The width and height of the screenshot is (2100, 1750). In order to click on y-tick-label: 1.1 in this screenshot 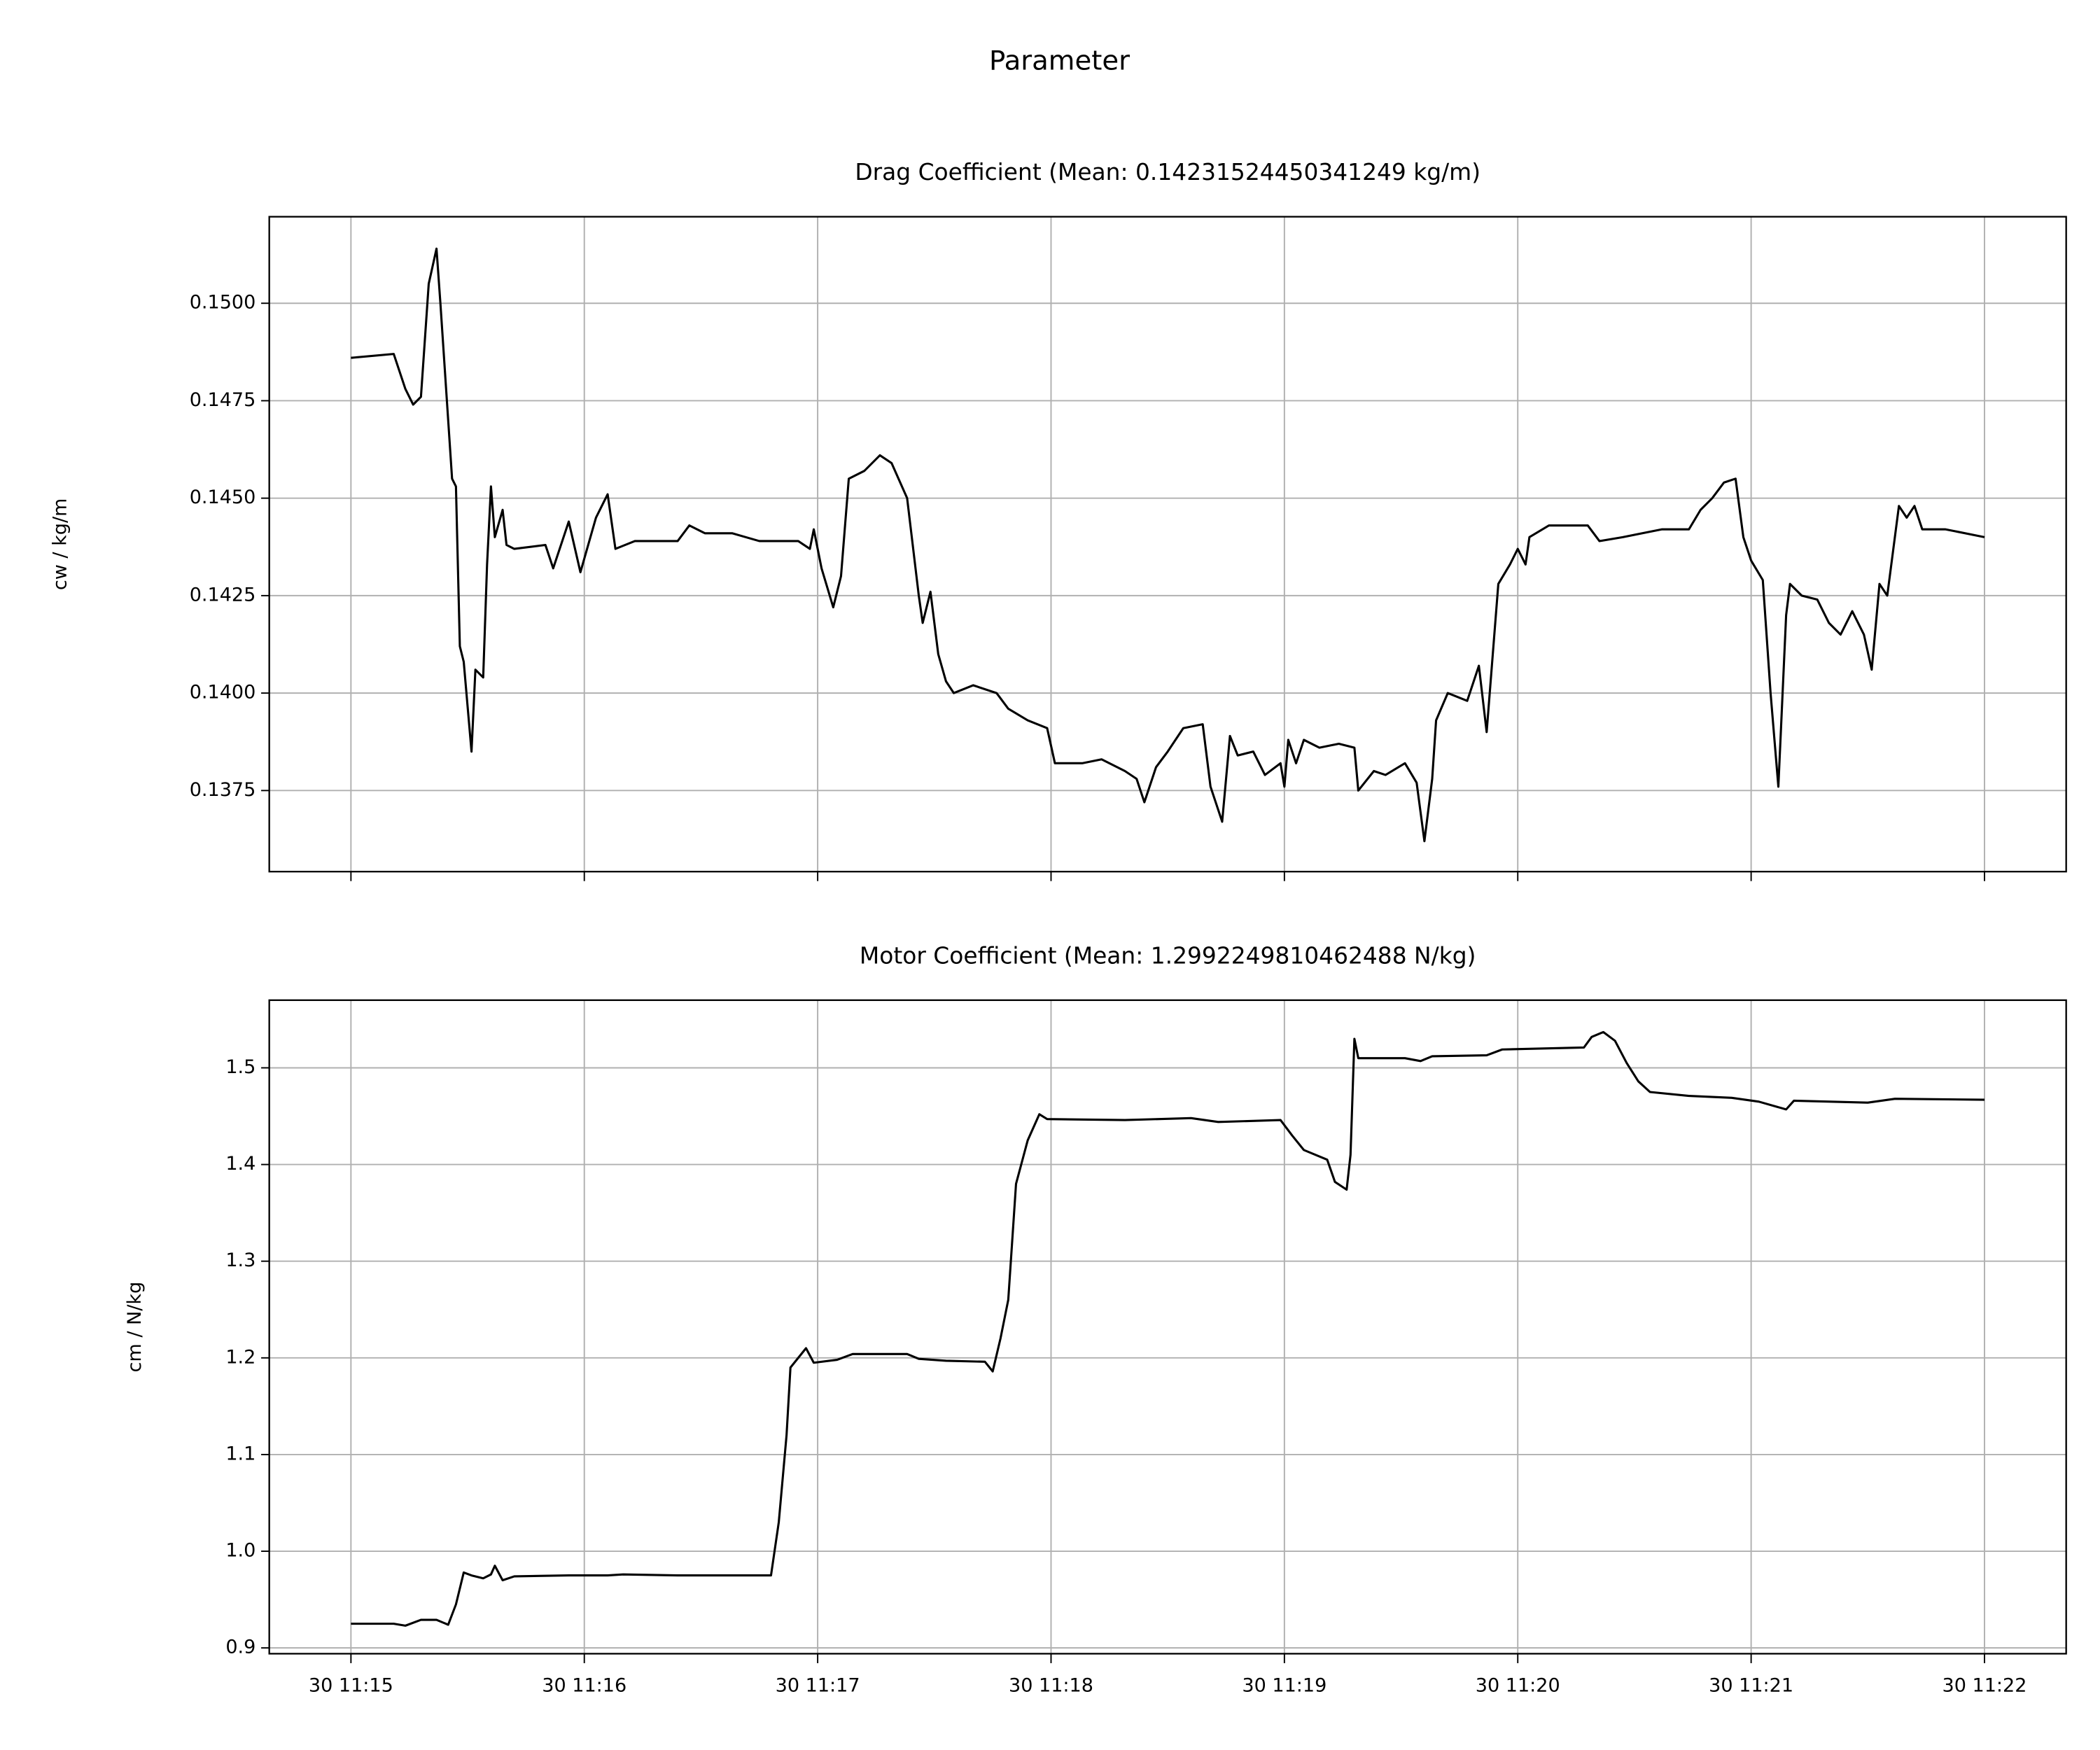, I will do `click(240, 1453)`.